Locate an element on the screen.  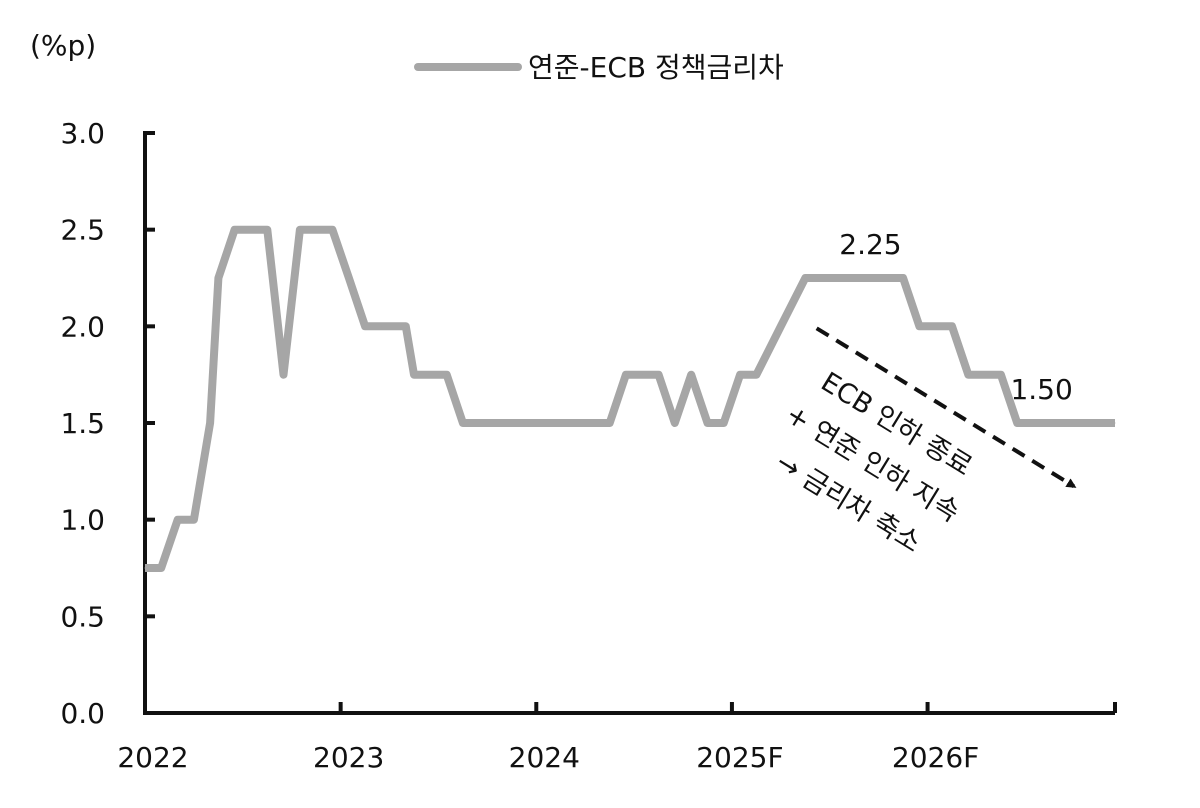
y-tick-label: 3.0 is located at coordinates (82, 133).